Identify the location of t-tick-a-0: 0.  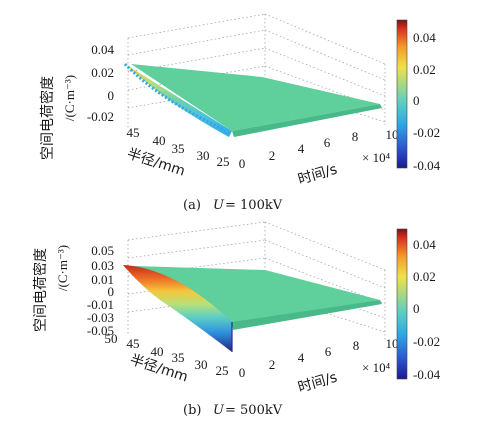
(242, 163).